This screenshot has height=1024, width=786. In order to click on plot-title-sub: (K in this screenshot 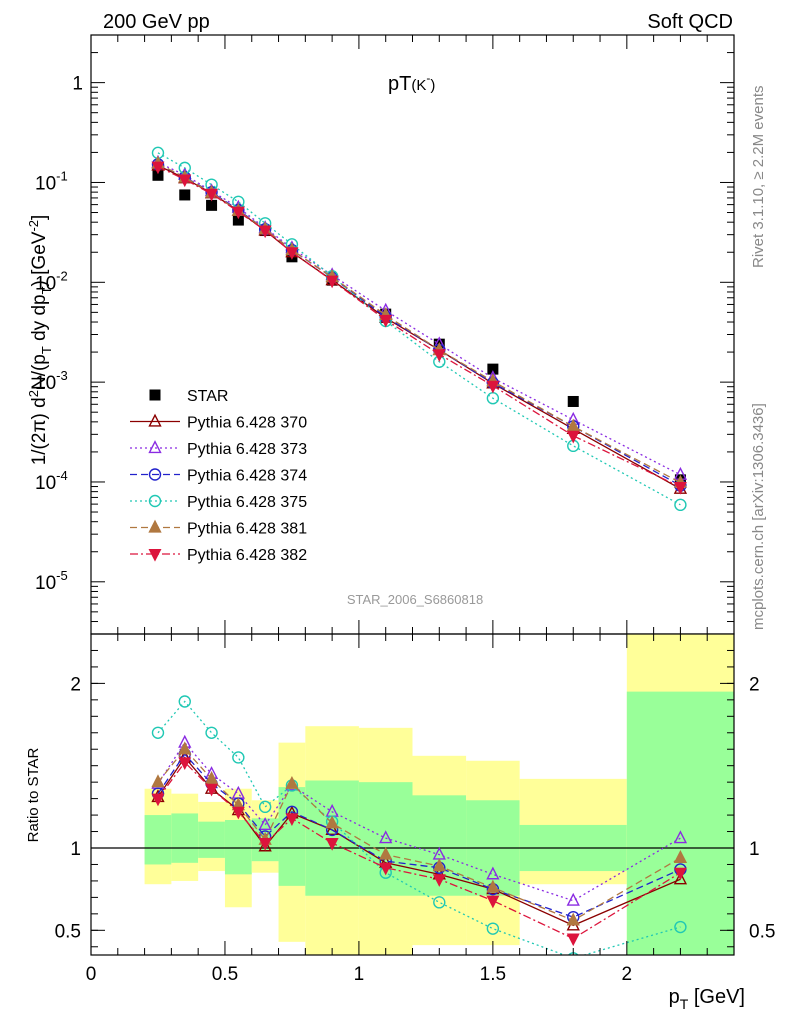, I will do `click(418, 85)`.